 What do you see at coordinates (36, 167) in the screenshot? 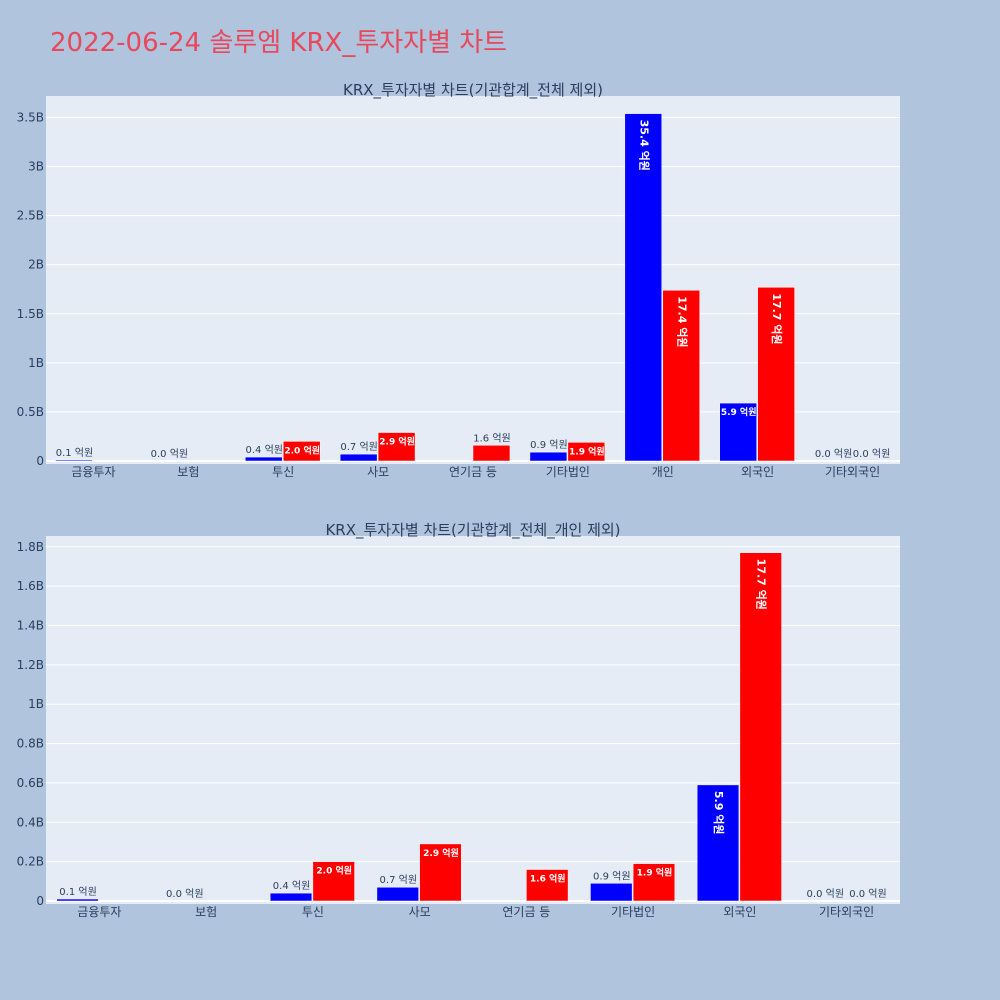
I see `y-tick-label: 3B` at bounding box center [36, 167].